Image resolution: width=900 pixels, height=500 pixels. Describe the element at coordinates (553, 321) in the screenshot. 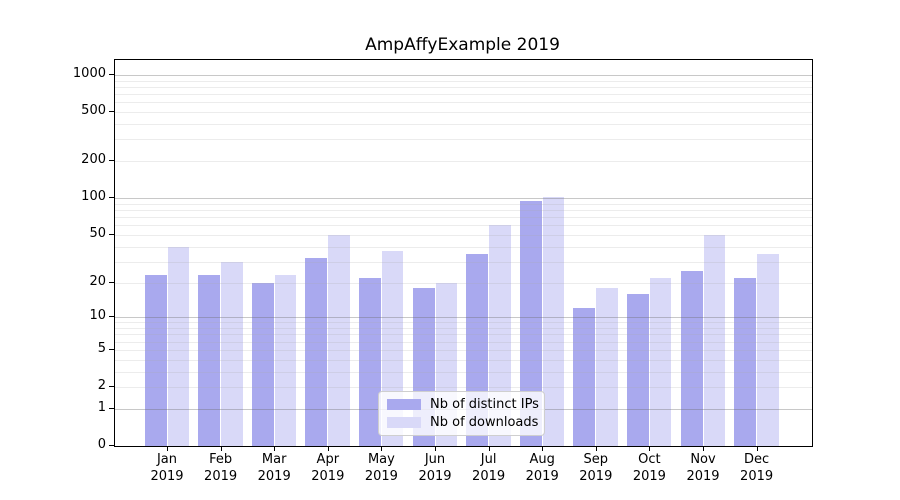

I see `bar-downloads-aug` at that location.